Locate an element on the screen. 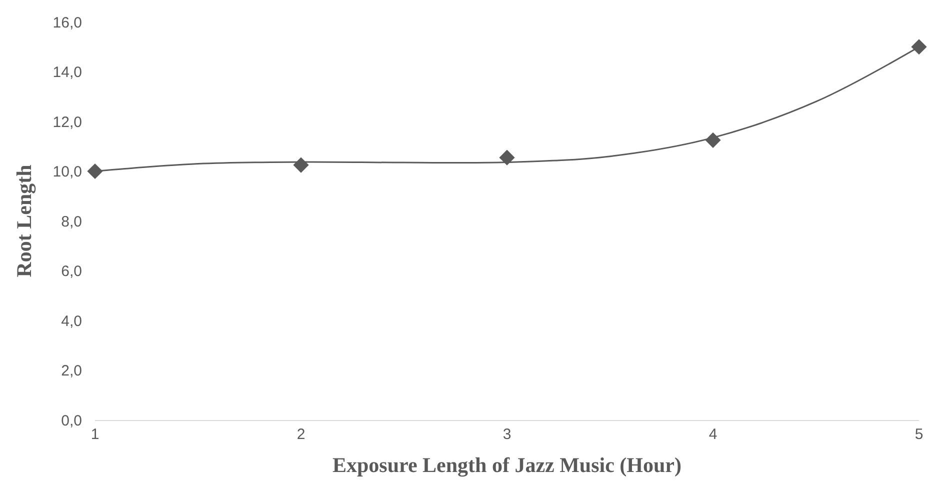  y-tick-label: 16,0 is located at coordinates (67, 23).